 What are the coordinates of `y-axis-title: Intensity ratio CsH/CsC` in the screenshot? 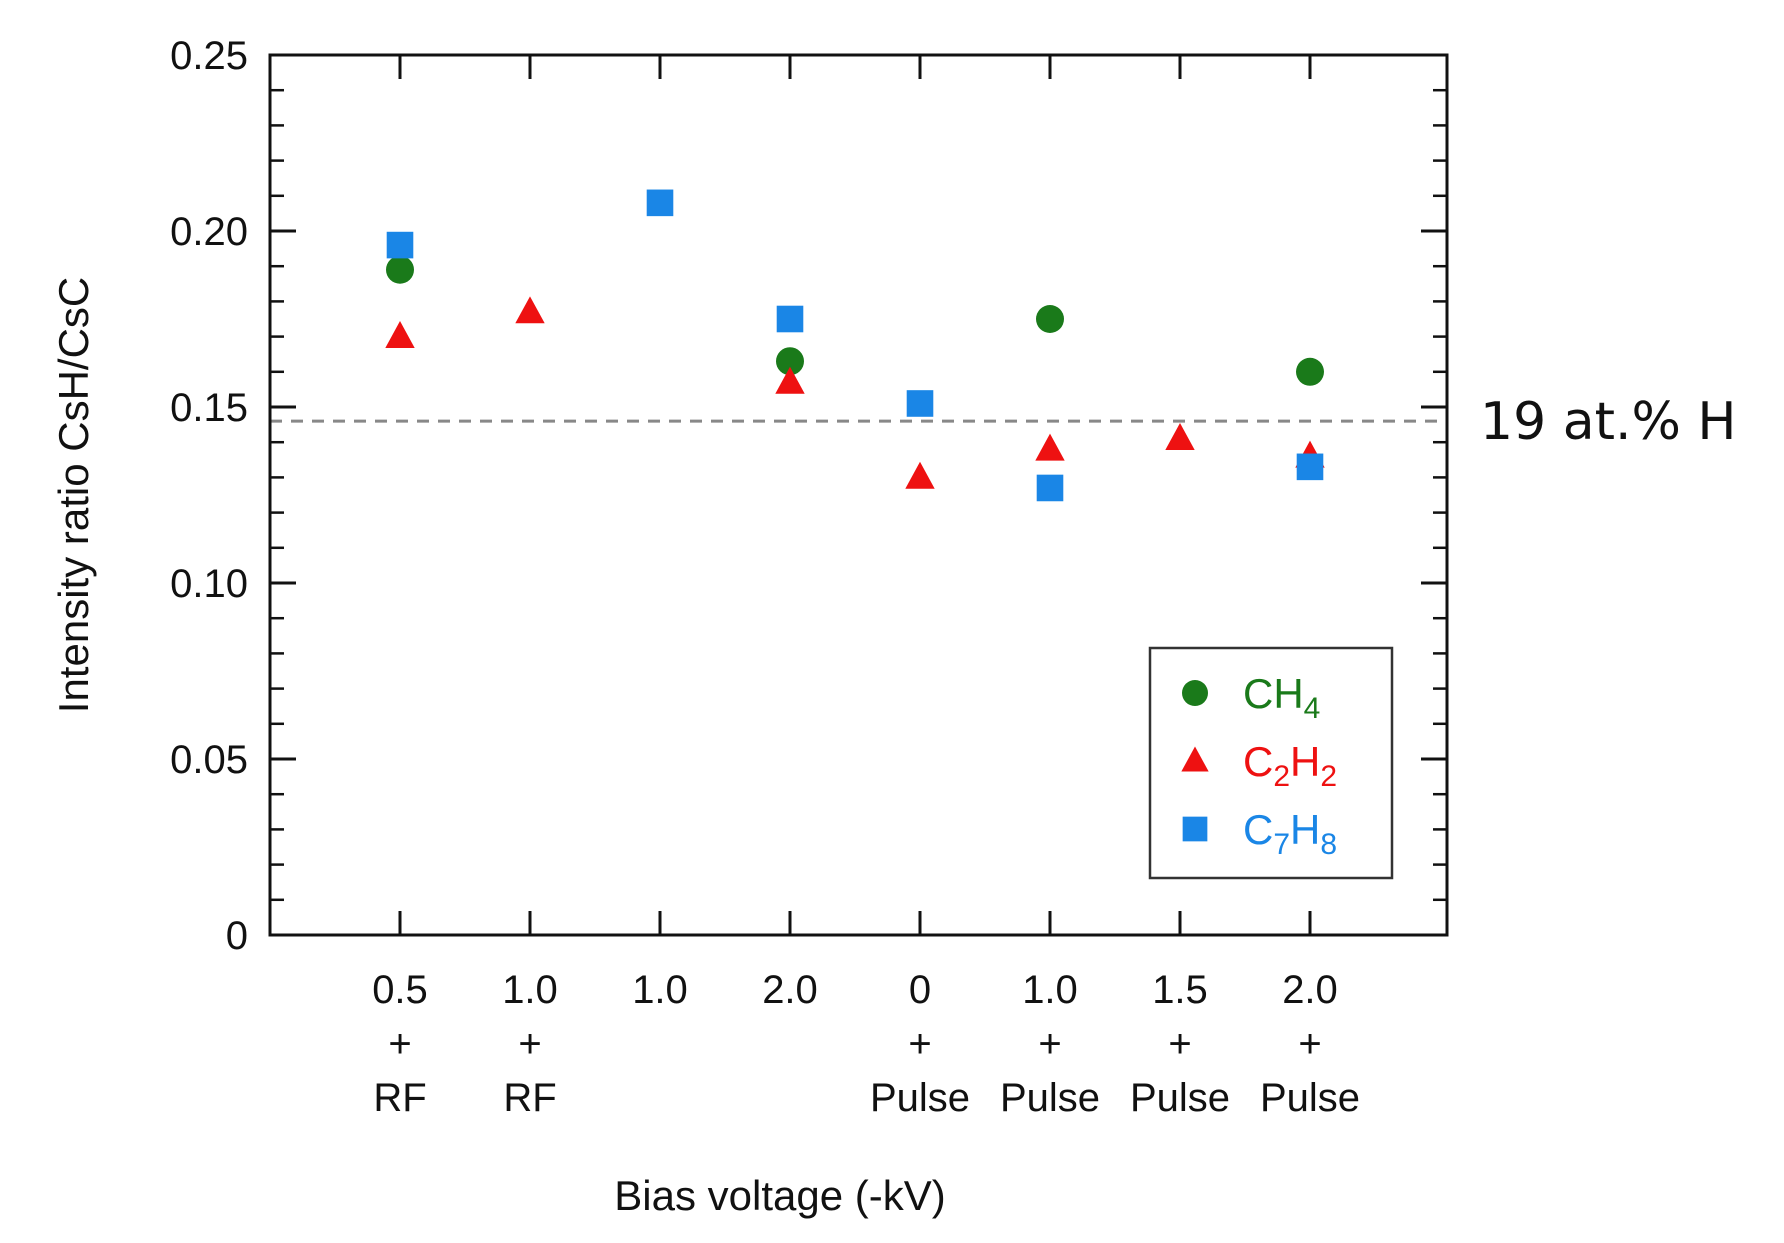 It's located at (73, 495).